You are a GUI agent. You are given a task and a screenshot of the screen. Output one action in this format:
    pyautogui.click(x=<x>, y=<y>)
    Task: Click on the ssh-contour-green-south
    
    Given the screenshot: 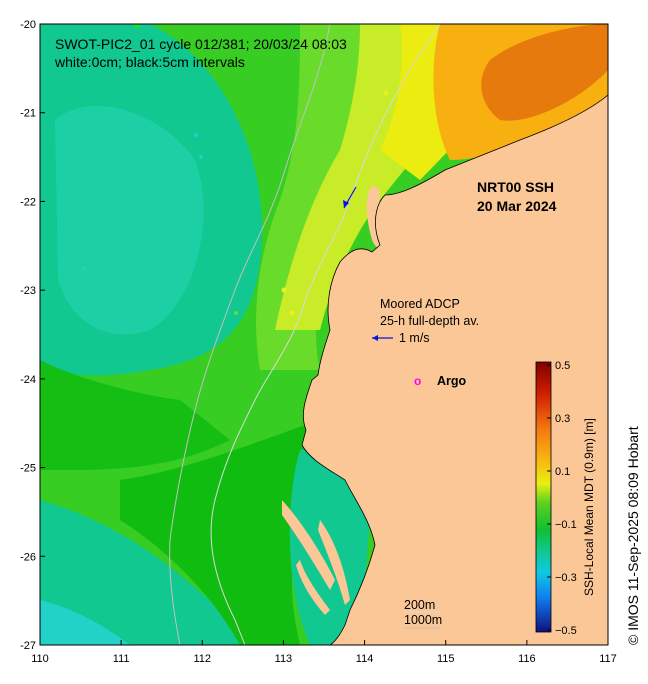 What is the action you would take?
    pyautogui.click(x=225, y=532)
    